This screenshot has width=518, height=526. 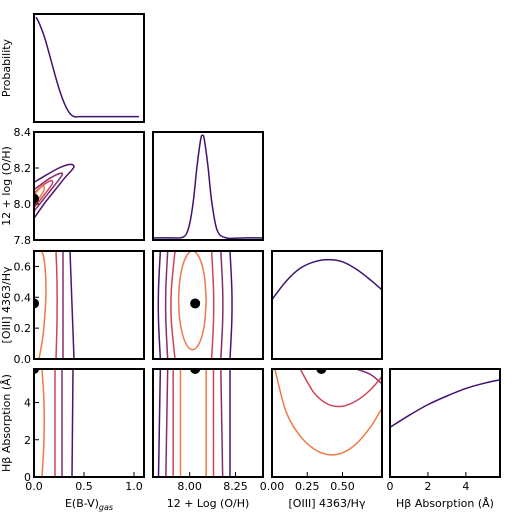 What do you see at coordinates (23, 266) in the screenshot?
I see `y-tick-label: 0.6` at bounding box center [23, 266].